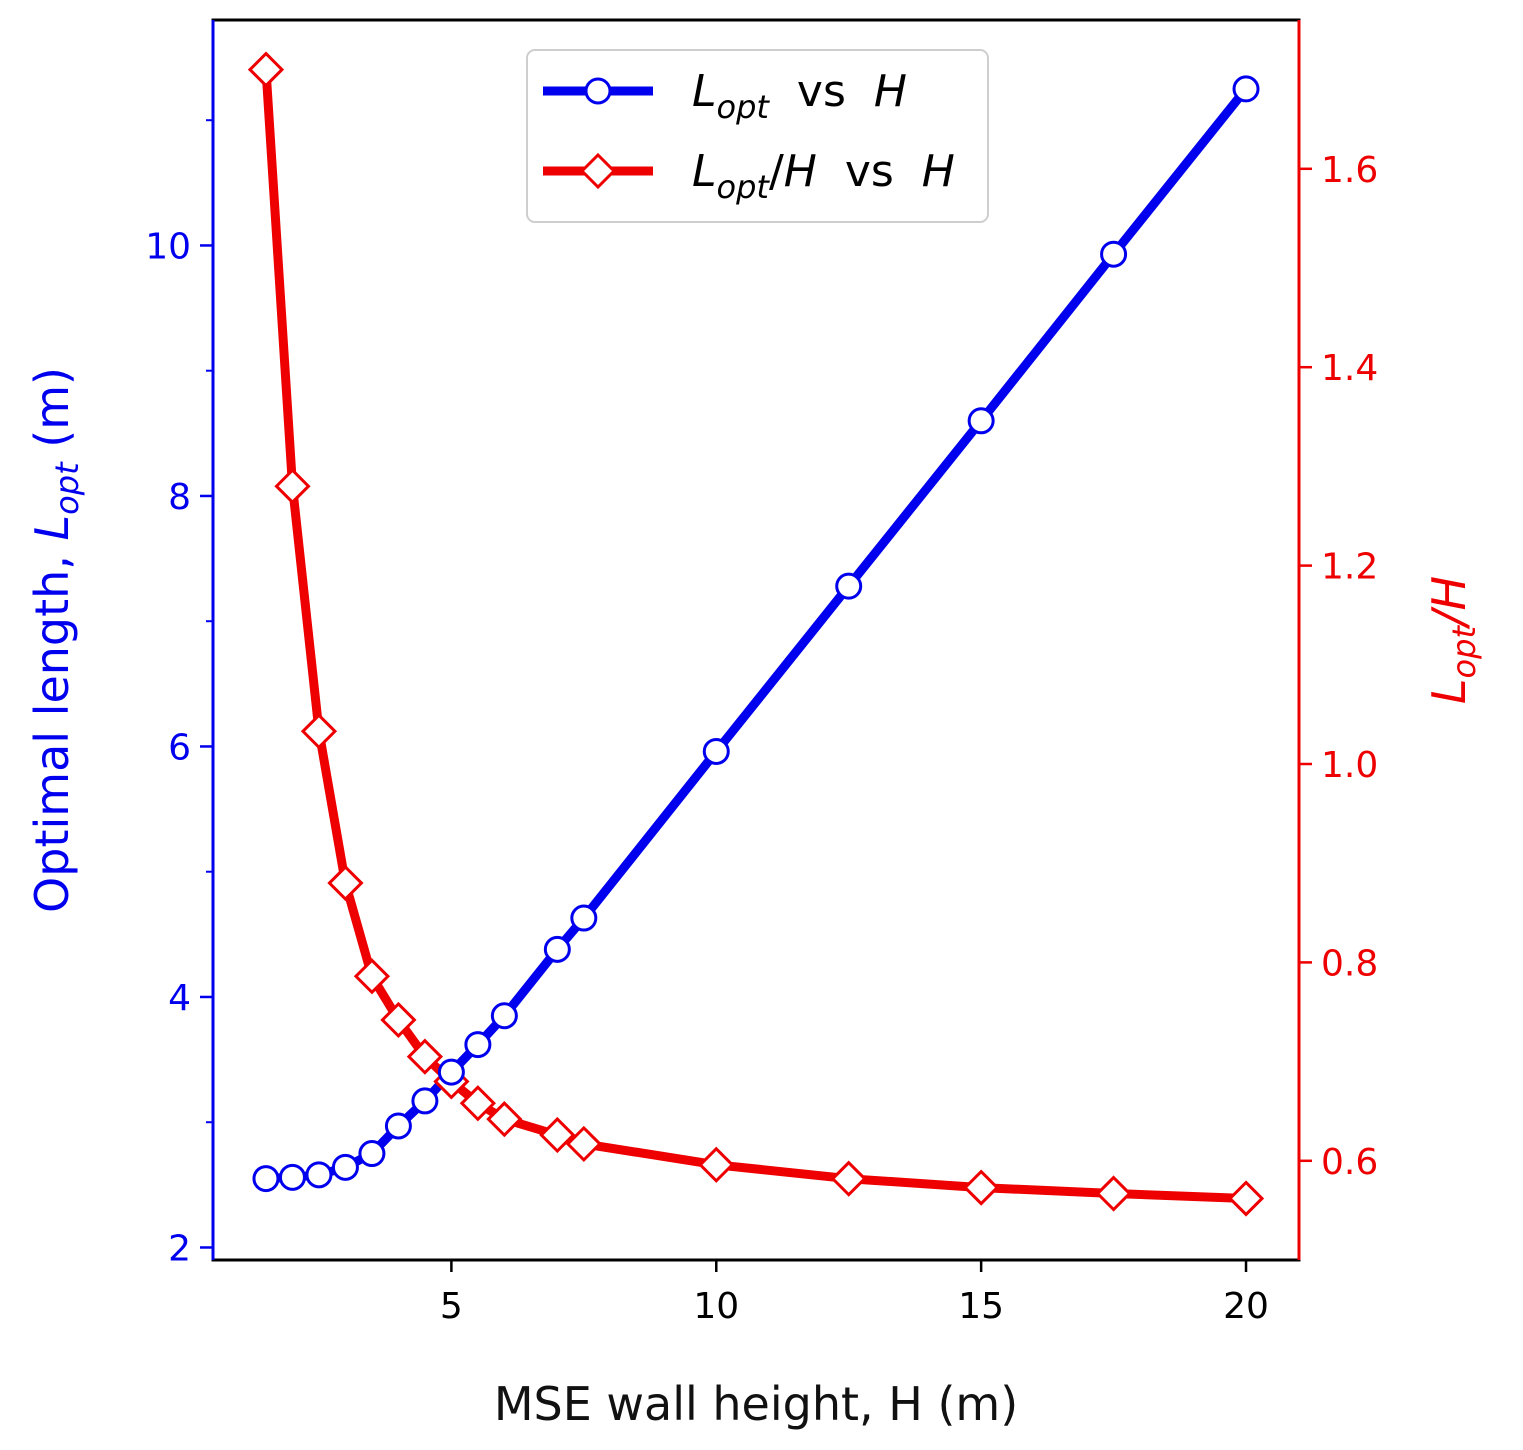 The image size is (1523, 1450). I want to click on y-left-prefix: Optimal length,, so click(52, 726).